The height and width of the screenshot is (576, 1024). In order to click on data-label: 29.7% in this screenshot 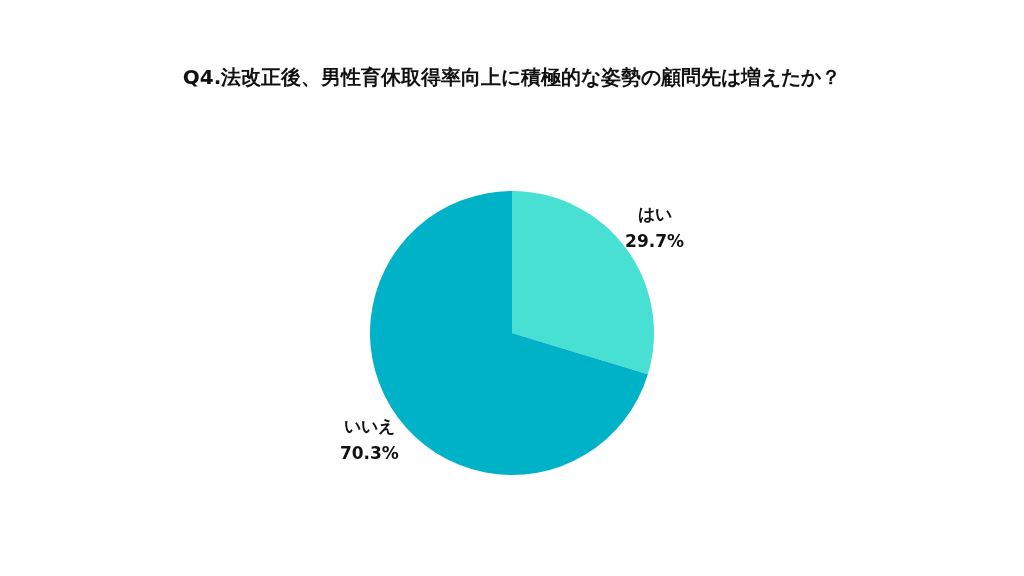, I will do `click(655, 241)`.